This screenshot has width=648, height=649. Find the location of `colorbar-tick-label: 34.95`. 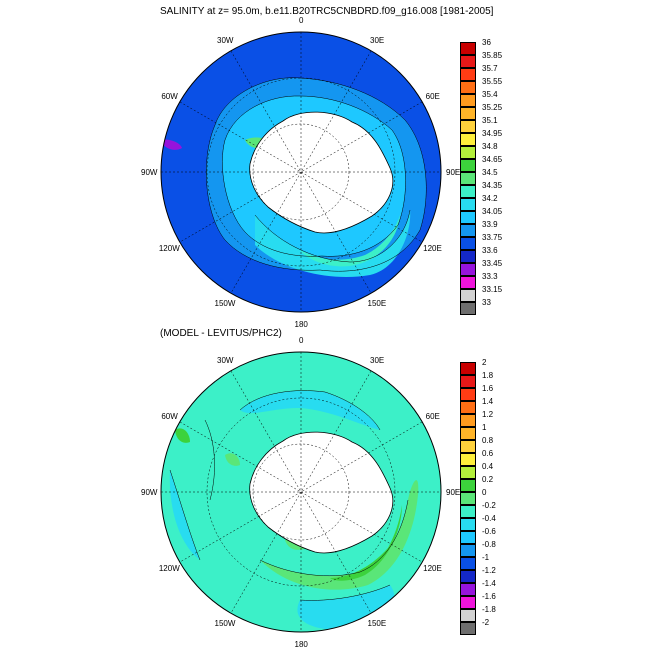

colorbar-tick-label: 34.95 is located at coordinates (492, 133).